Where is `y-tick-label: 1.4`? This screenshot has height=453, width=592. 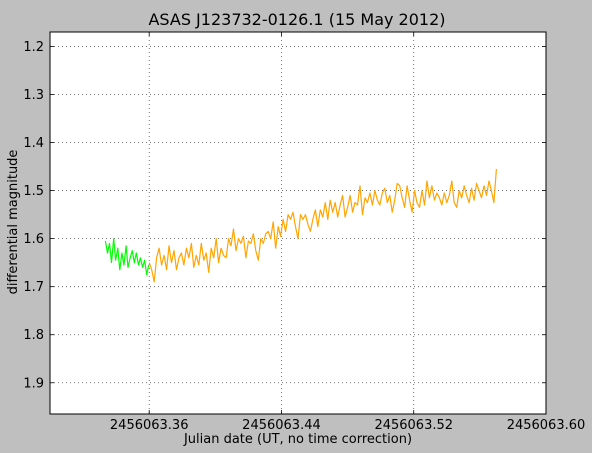 y-tick-label: 1.4 is located at coordinates (33, 143).